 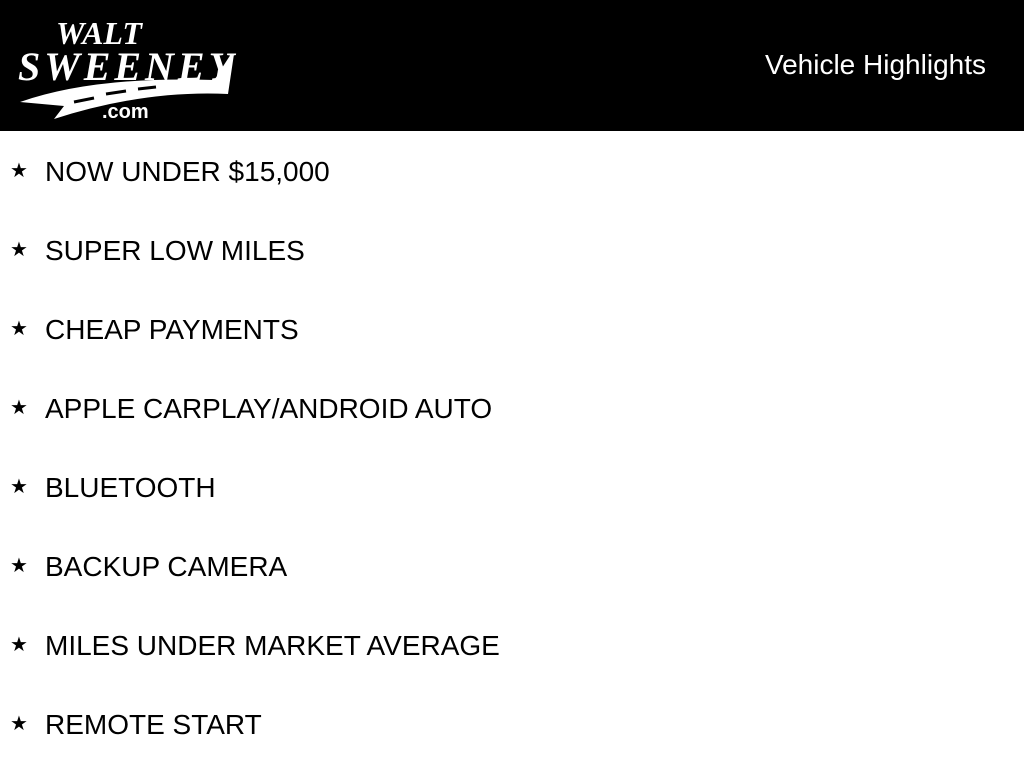 I want to click on list-item: ★ SUPER LOW MILES, so click(x=512, y=255).